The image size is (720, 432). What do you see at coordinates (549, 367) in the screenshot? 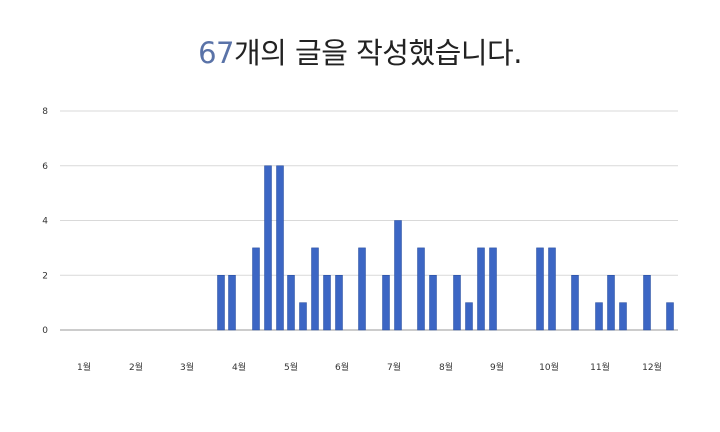
I see `x-tick-label: 10월` at bounding box center [549, 367].